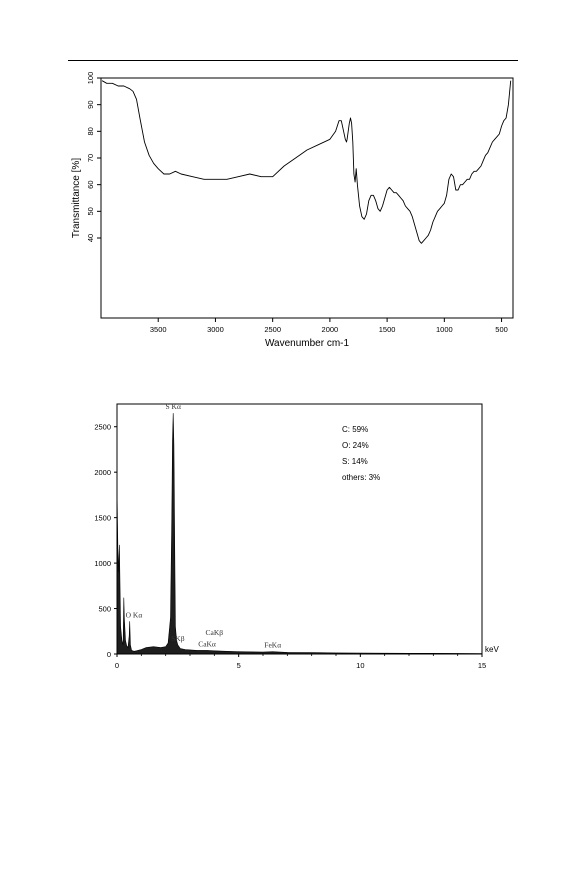  What do you see at coordinates (482, 665) in the screenshot?
I see `eds-x-tick-label: 15` at bounding box center [482, 665].